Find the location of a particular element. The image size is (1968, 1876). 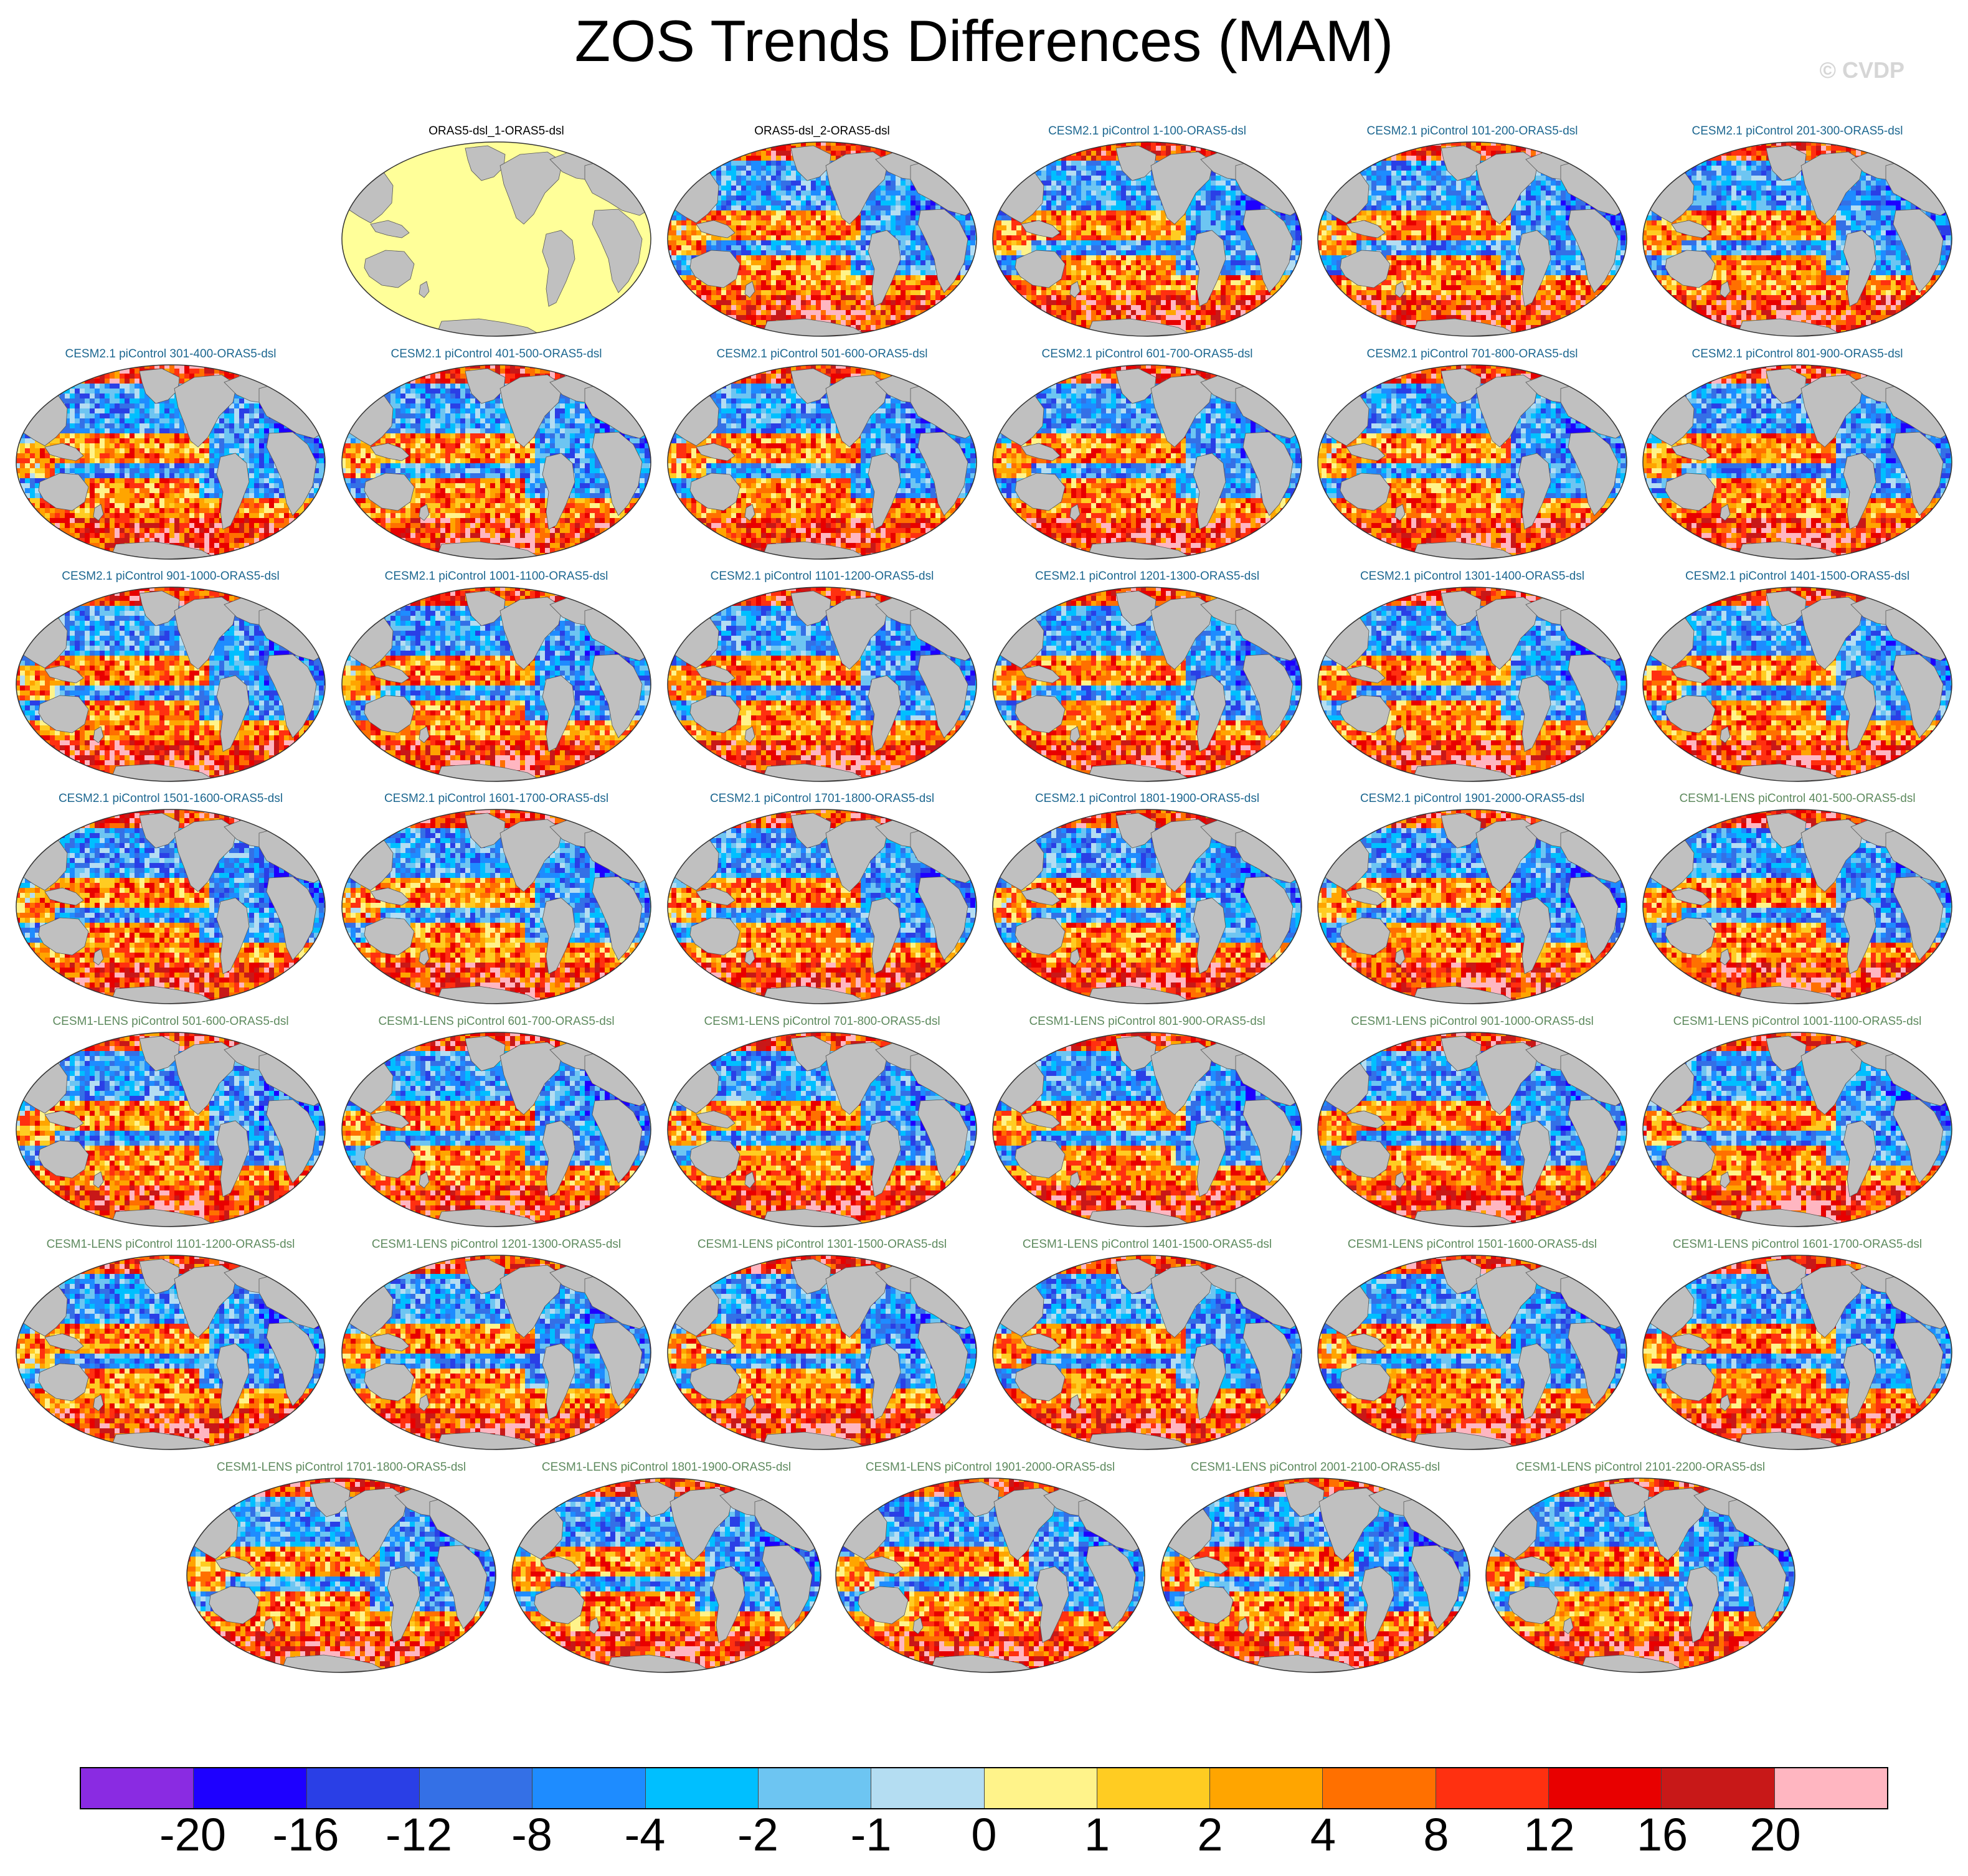

map-panel: CESM1-LENS piControl 1301-1500-ORAS5-dsl is located at coordinates (822, 1345).